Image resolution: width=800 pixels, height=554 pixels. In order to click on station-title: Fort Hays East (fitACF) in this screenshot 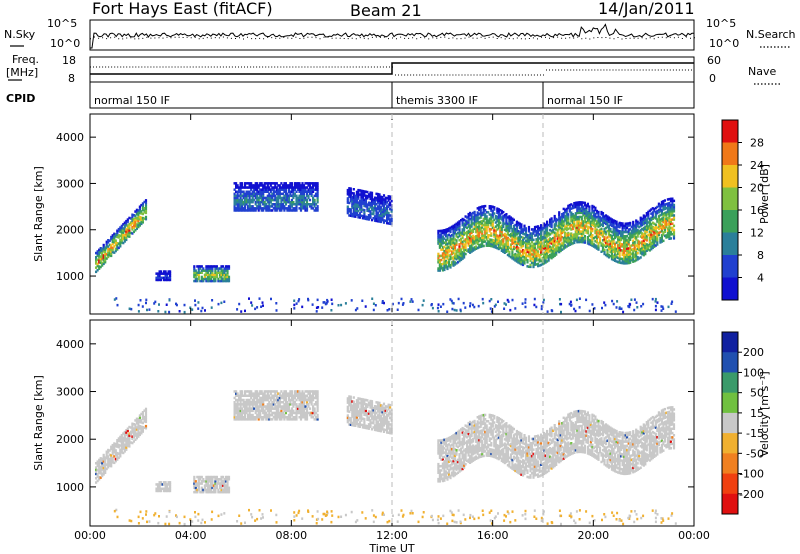, I will do `click(182, 9)`.